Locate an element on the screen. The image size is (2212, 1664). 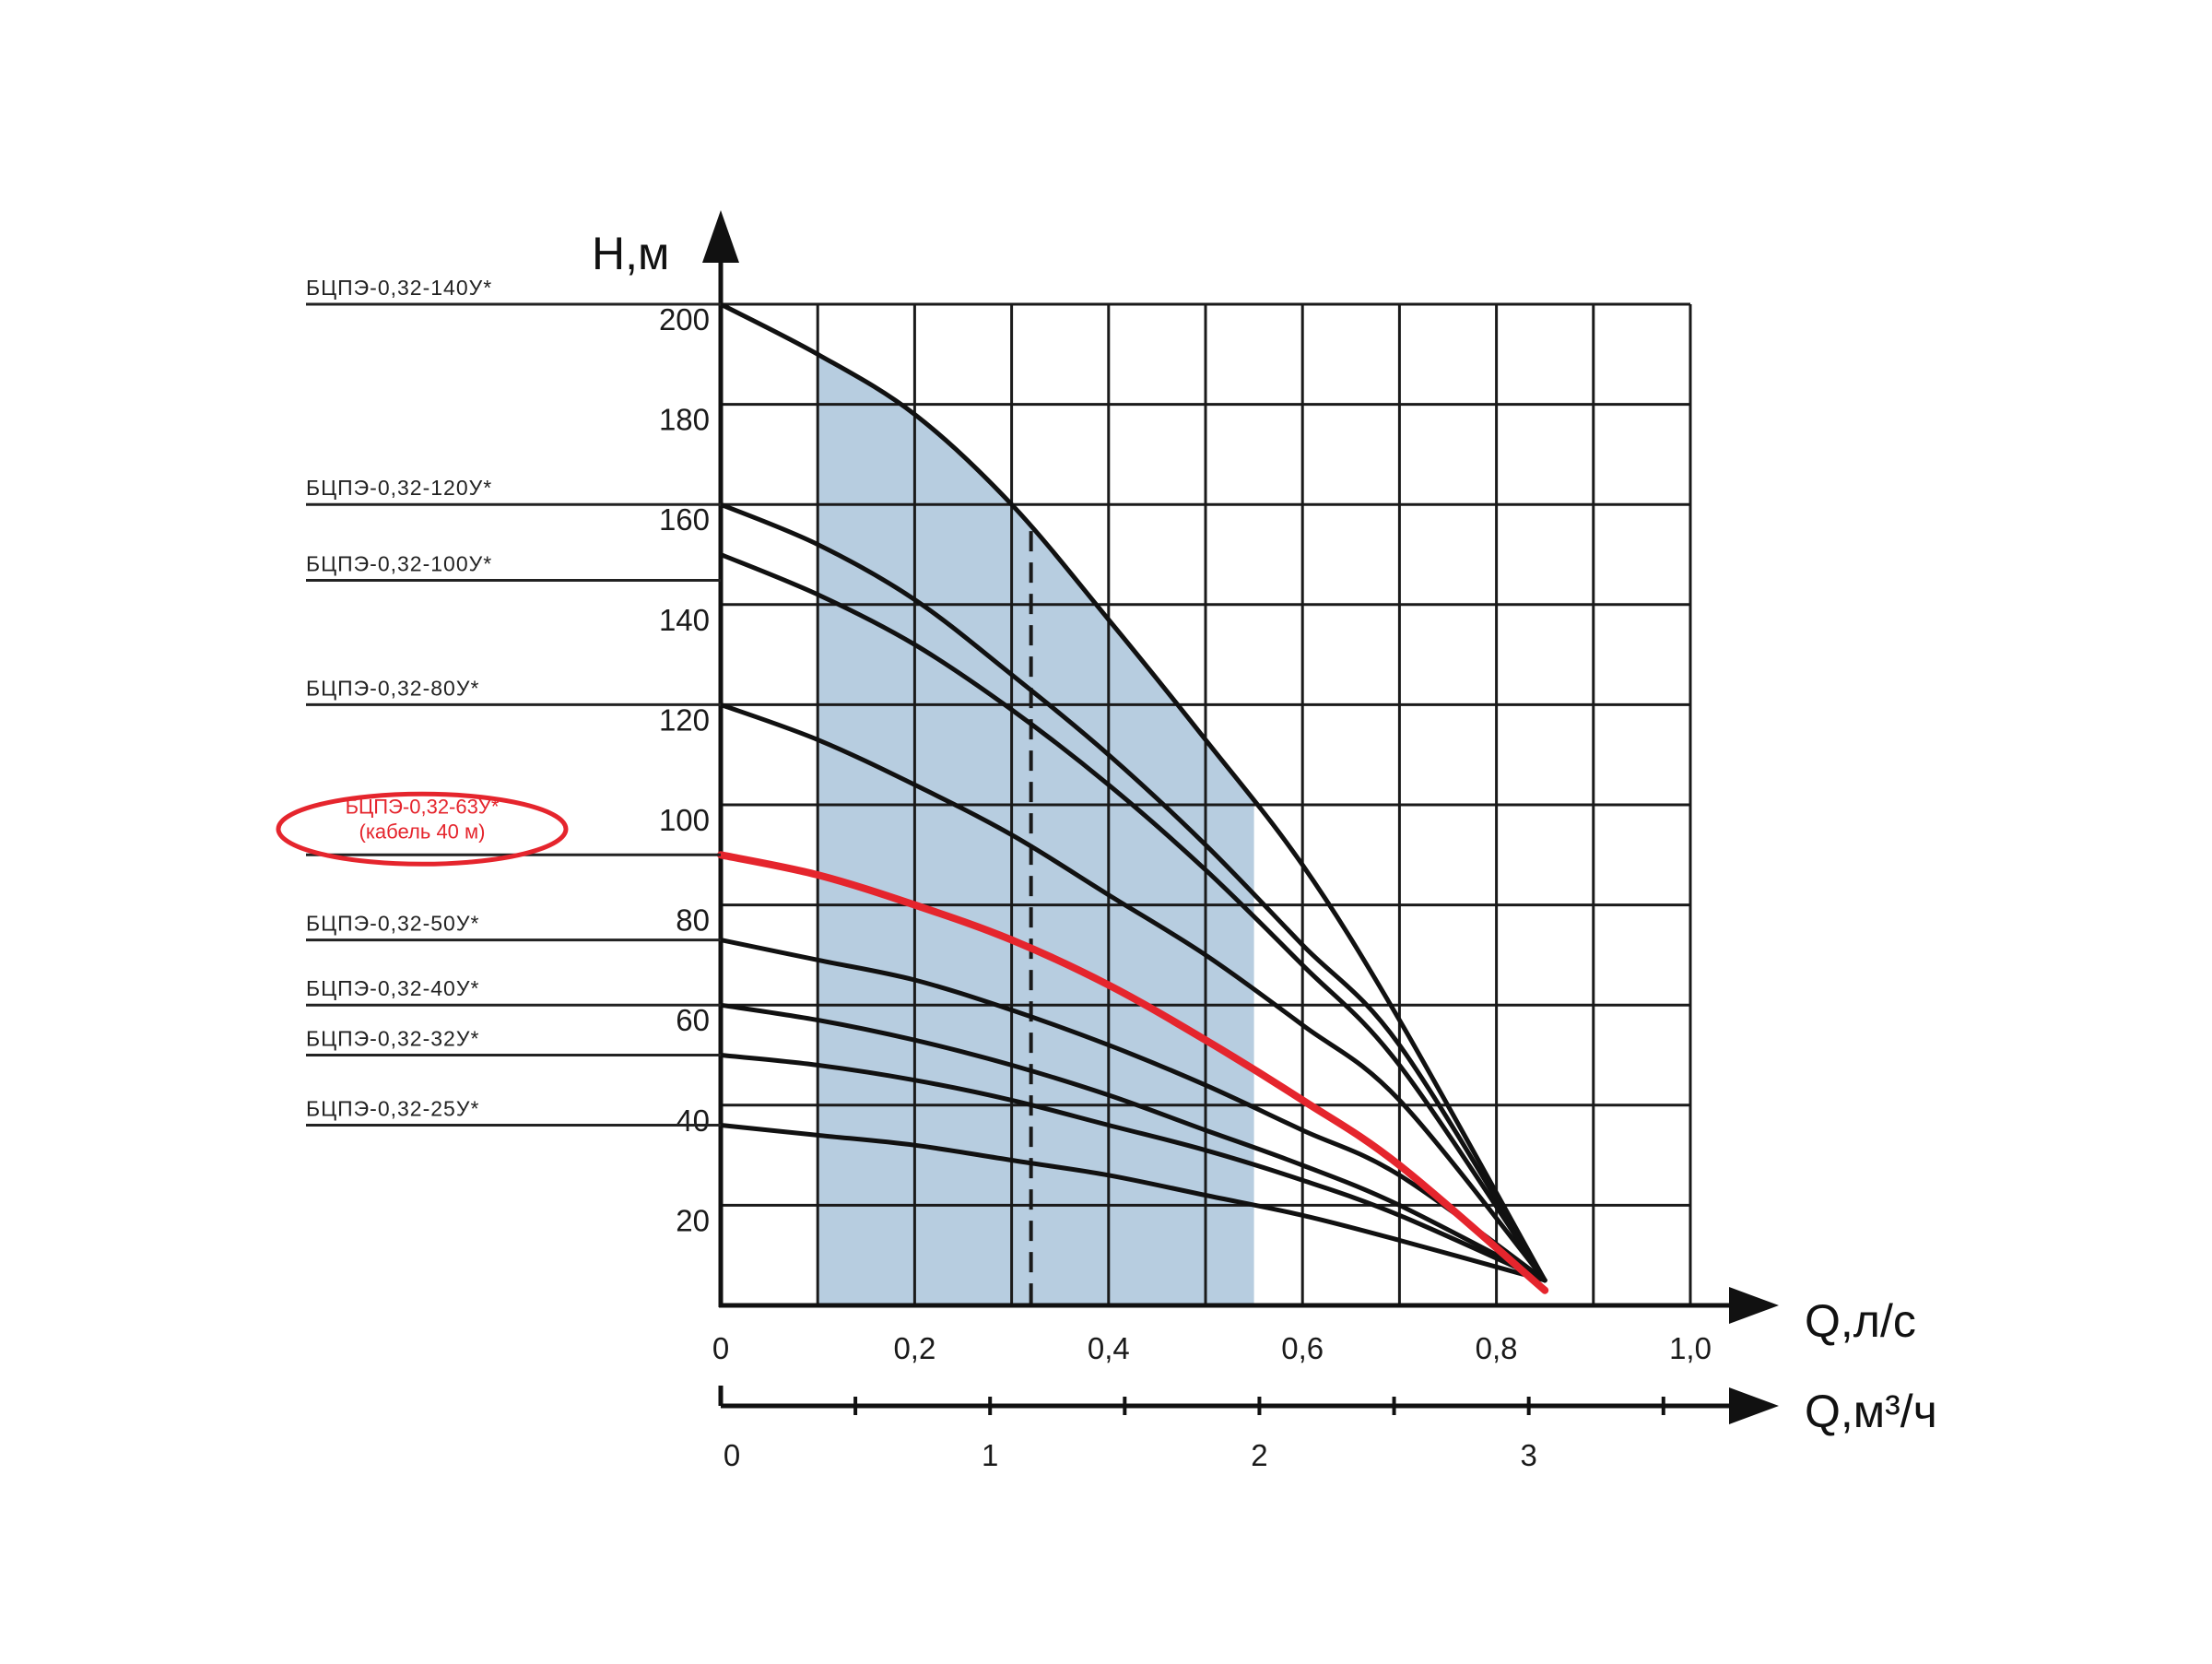
x2-axis-arrow is located at coordinates (1754, 1405).